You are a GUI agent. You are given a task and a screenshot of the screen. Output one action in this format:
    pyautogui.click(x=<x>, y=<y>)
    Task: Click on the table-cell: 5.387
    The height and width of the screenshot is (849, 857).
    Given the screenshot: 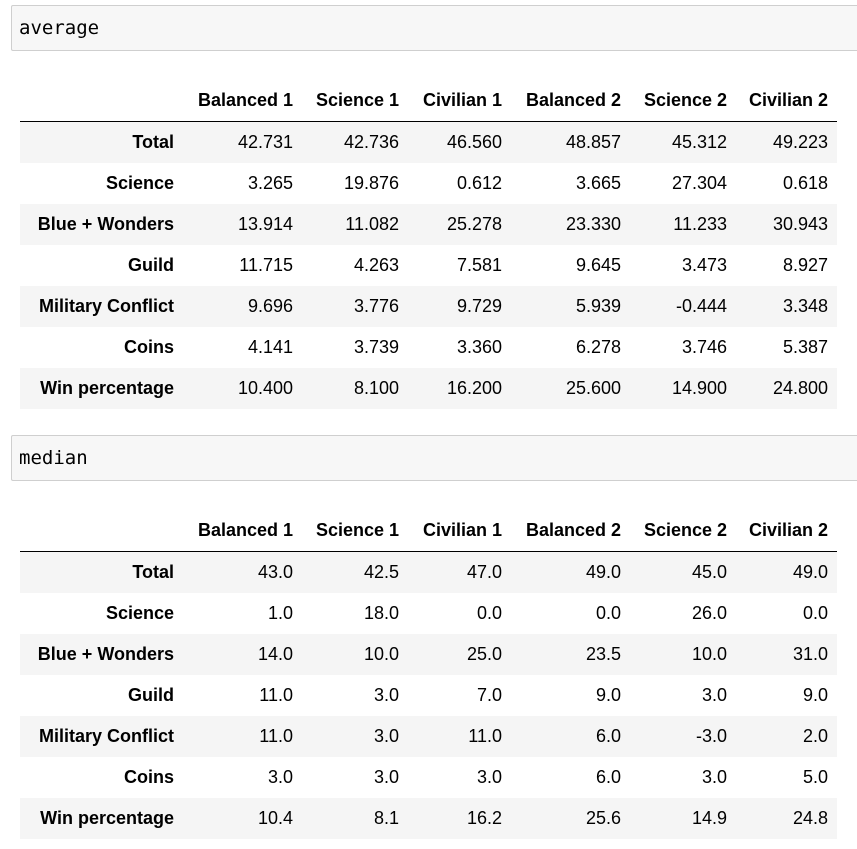 What is the action you would take?
    pyautogui.click(x=805, y=346)
    